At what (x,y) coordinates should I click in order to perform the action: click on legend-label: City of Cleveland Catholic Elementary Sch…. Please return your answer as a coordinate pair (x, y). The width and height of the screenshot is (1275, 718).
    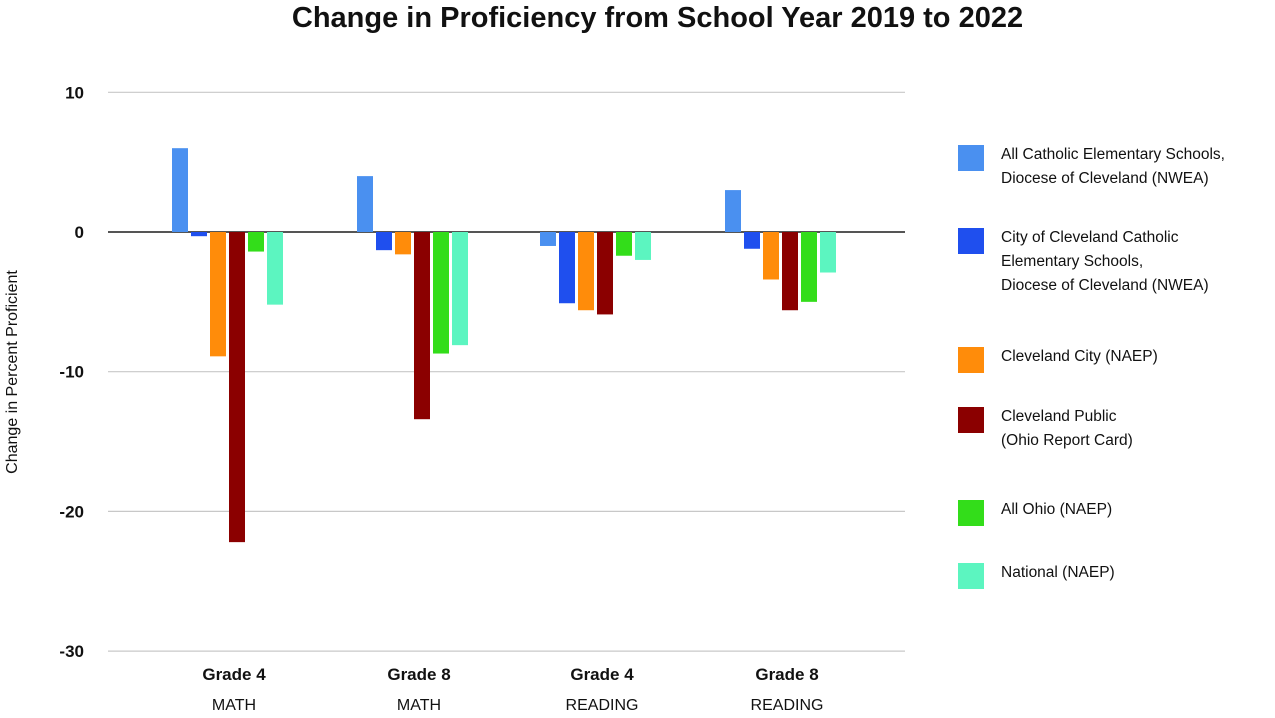
    Looking at the image, I should click on (1138, 262).